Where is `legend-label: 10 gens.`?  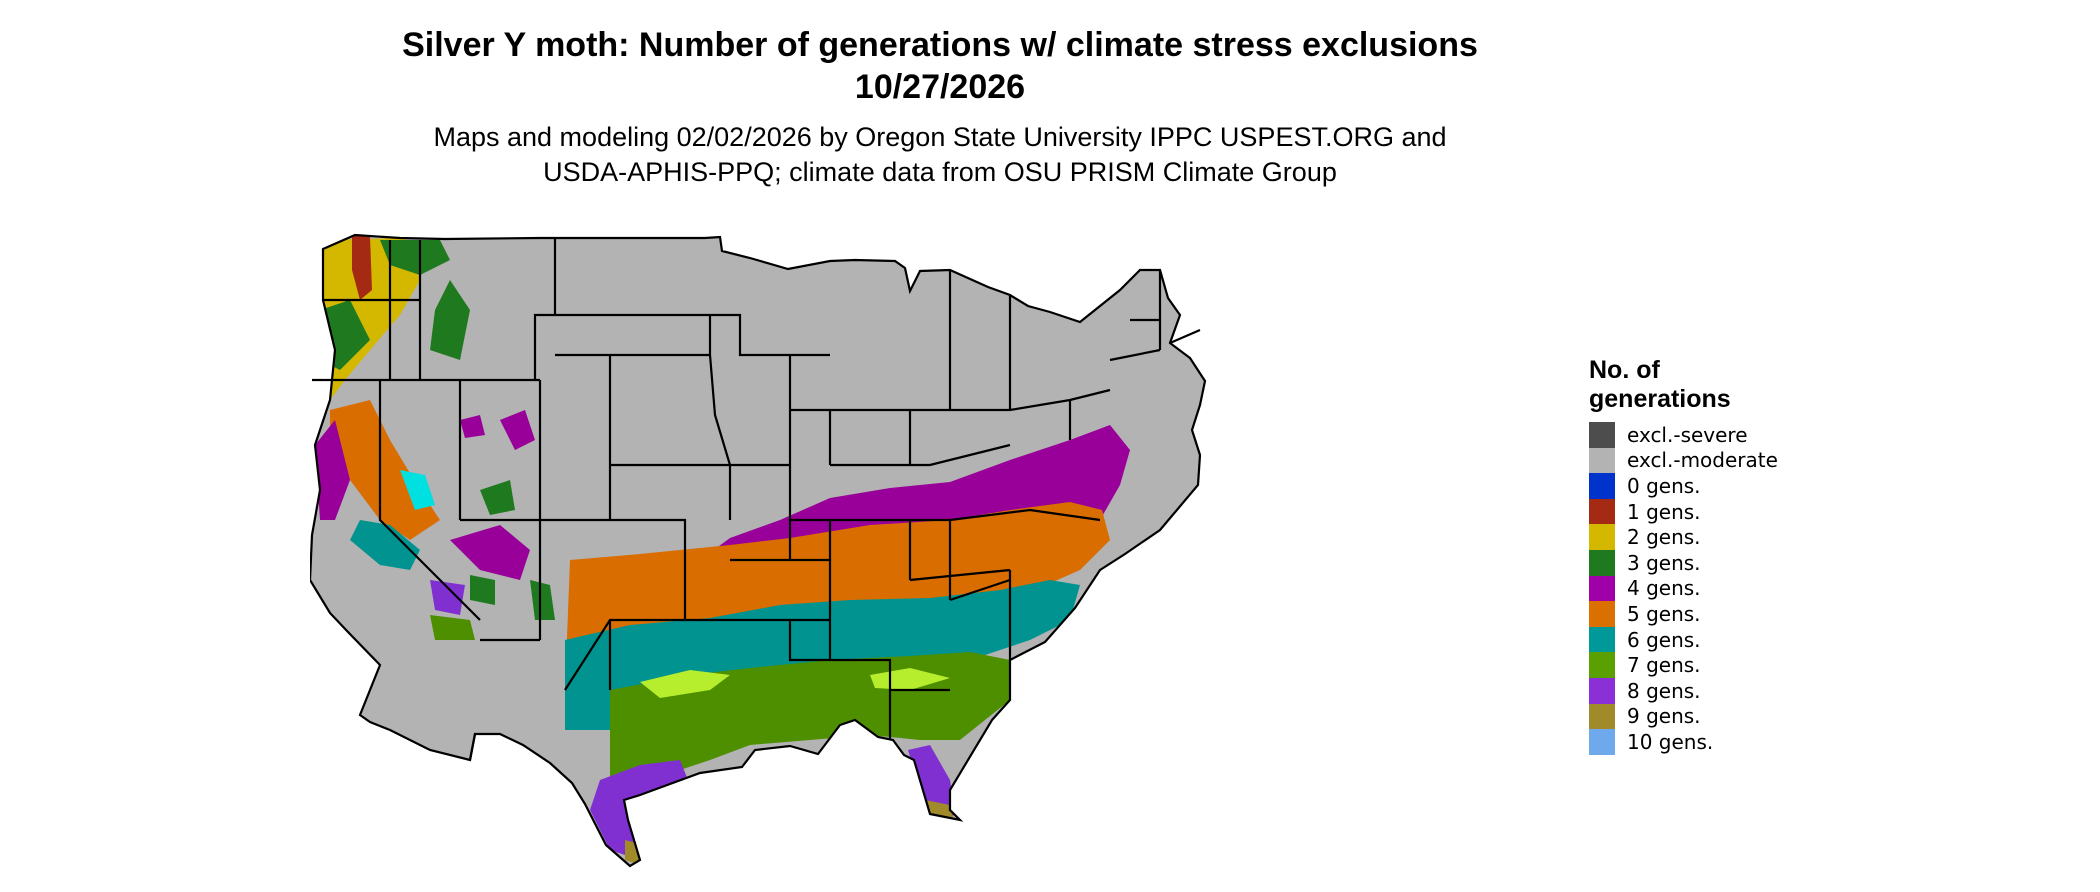
legend-label: 10 gens. is located at coordinates (1670, 741).